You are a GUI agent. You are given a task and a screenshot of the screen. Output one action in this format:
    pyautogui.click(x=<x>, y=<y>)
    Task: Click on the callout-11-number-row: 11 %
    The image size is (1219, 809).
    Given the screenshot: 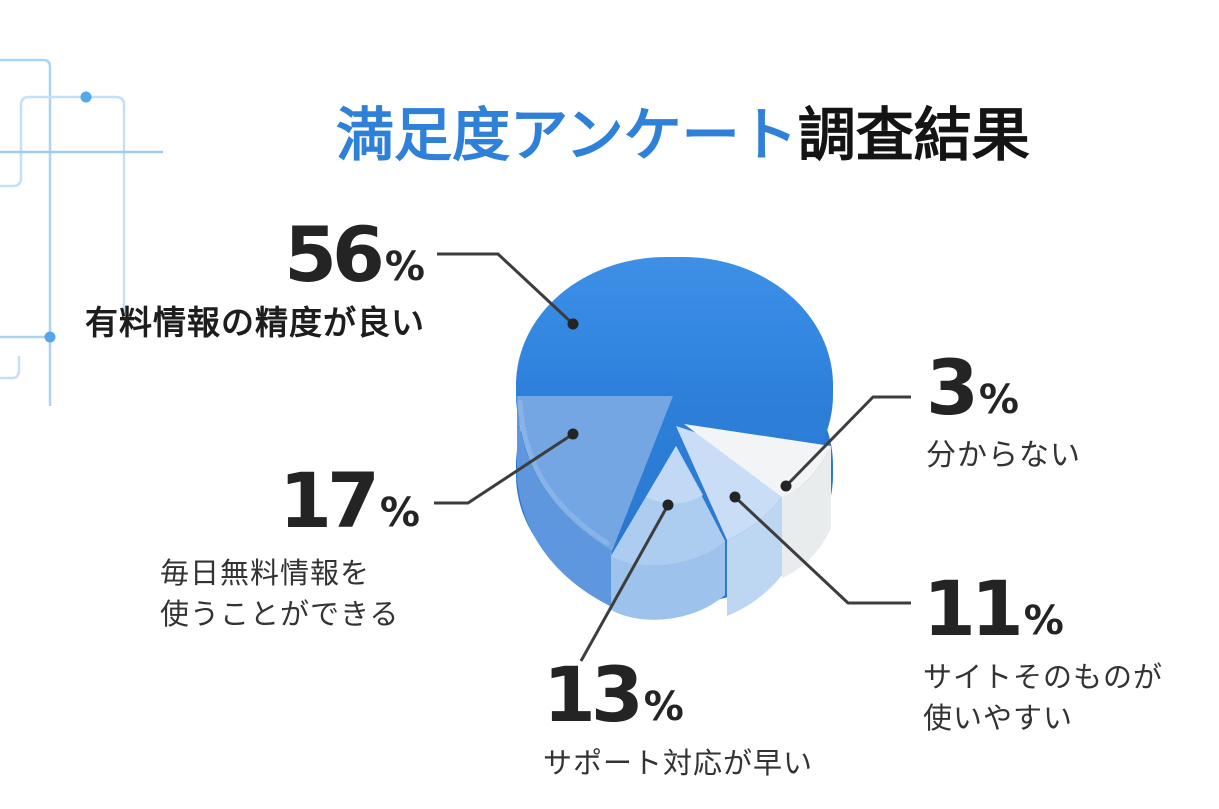 What is the action you would take?
    pyautogui.click(x=1043, y=608)
    